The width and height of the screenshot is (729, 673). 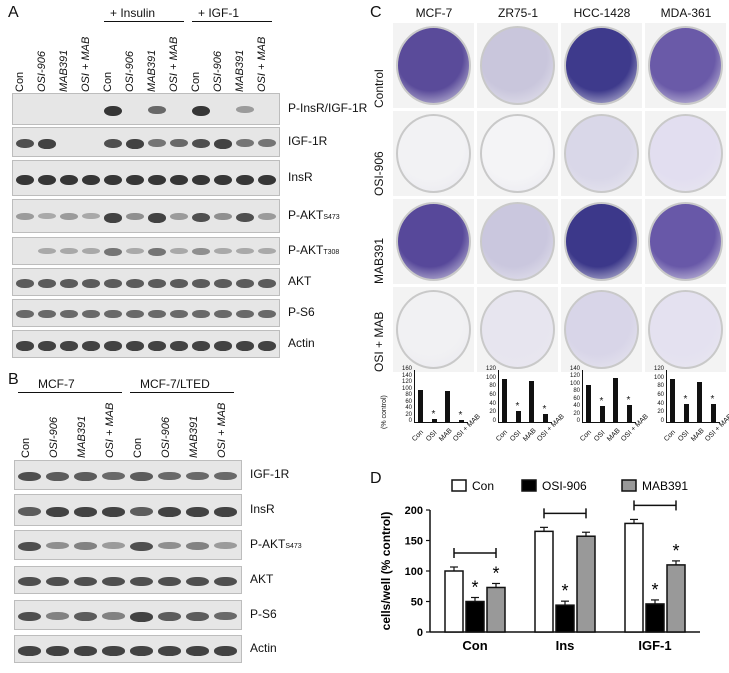 I want to click on panel-a-row-label-text: P-InsR/IGF-1R, so click(x=328, y=108).